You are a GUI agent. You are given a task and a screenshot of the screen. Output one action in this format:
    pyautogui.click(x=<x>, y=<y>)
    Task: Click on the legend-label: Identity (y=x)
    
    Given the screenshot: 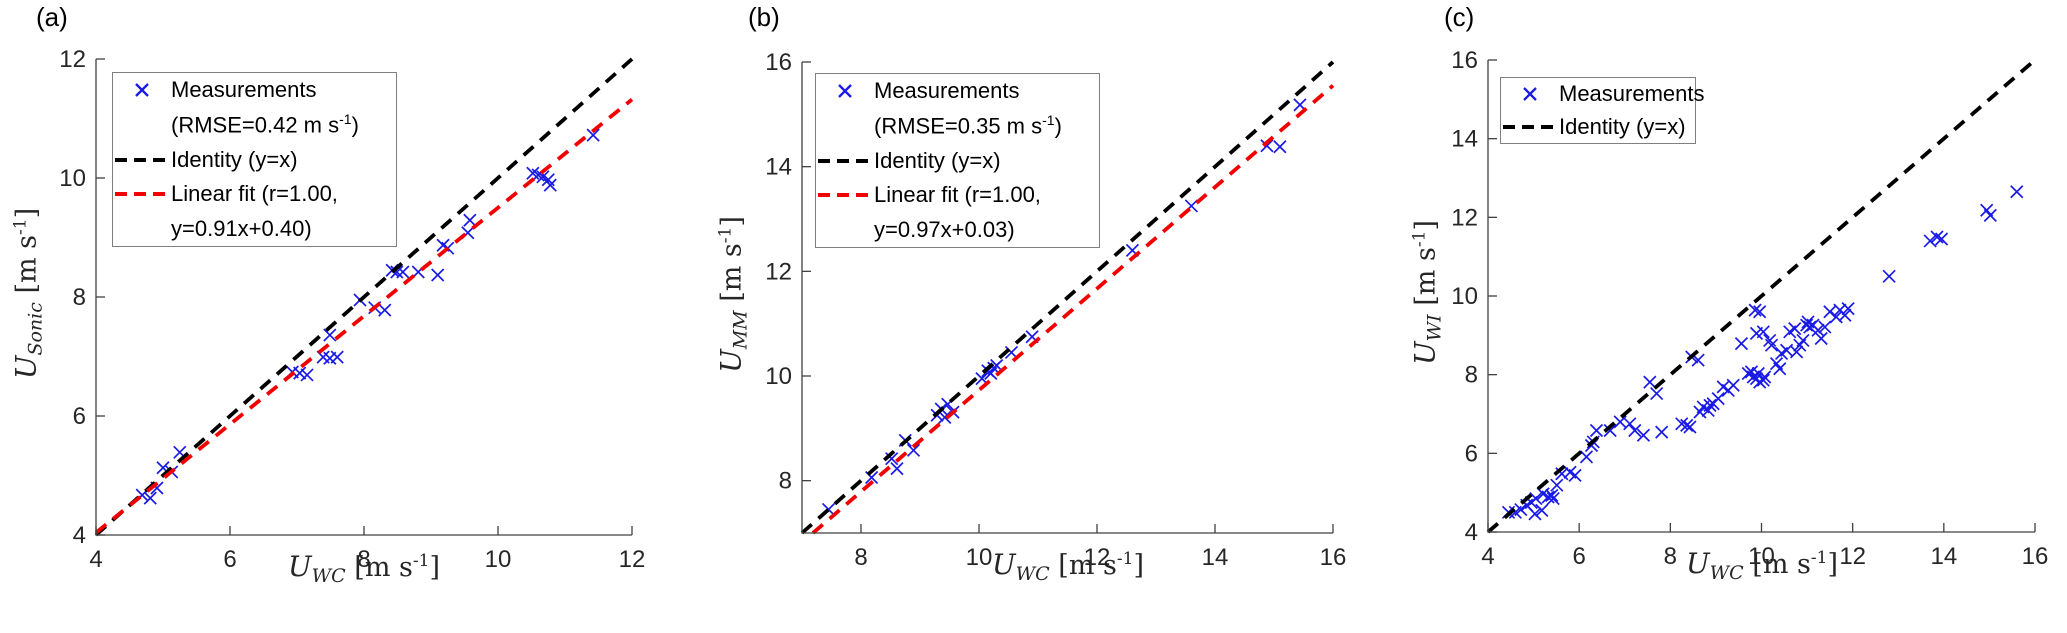 What is the action you would take?
    pyautogui.click(x=234, y=159)
    